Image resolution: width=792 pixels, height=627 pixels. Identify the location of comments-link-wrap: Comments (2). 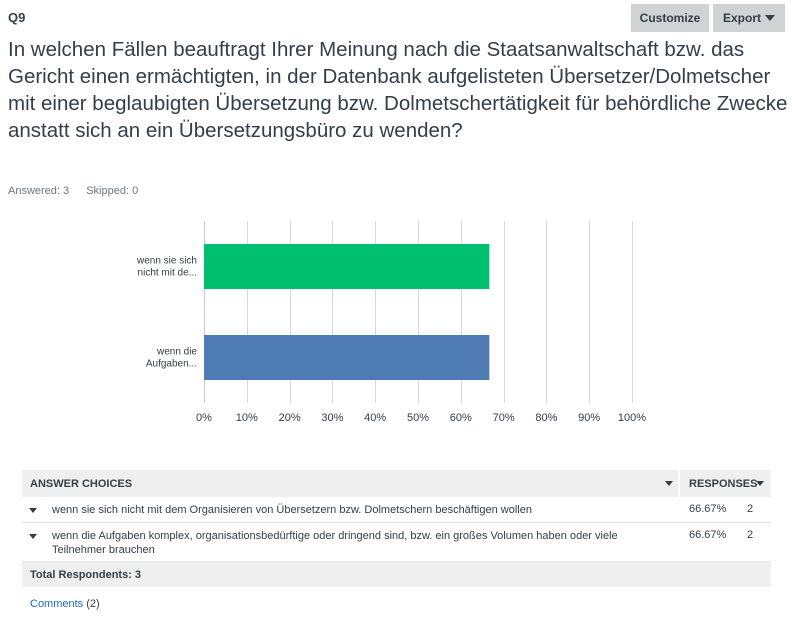
(65, 604).